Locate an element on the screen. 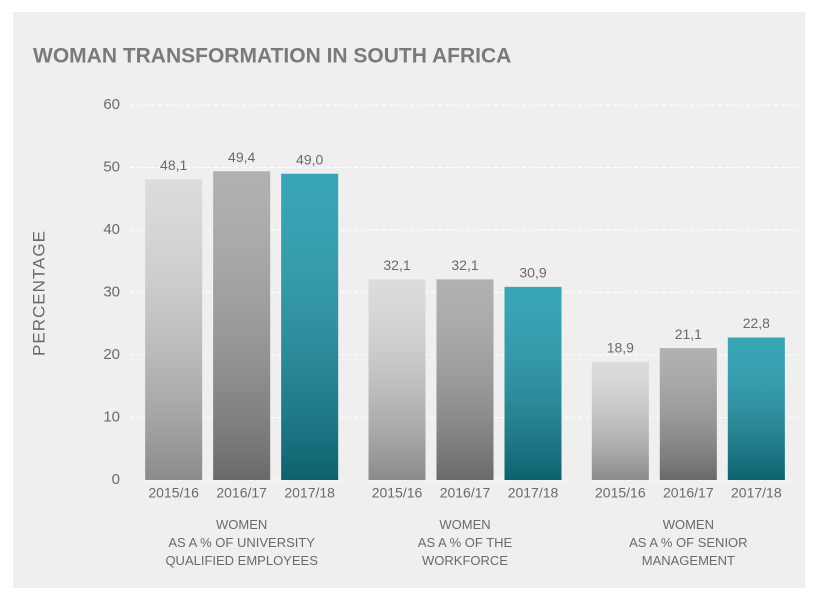 This screenshot has height=599, width=817. data-label: 49,0 is located at coordinates (309, 159).